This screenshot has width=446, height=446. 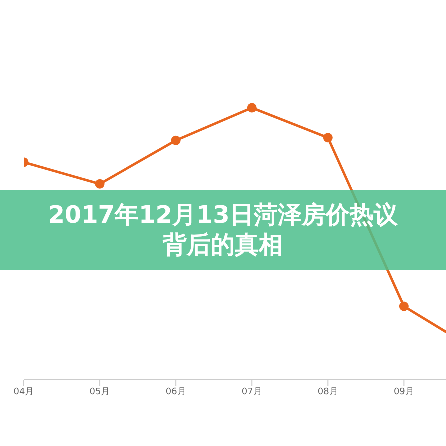 I want to click on x-tick-label: 06月, so click(x=176, y=392).